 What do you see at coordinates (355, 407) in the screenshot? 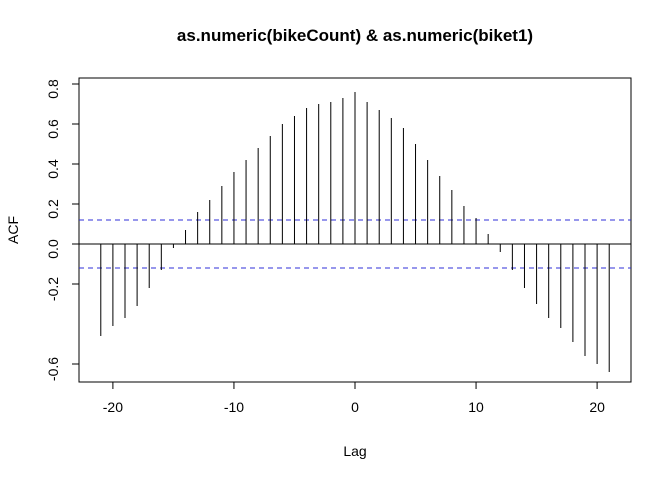
I see `x-tick-label: 0` at bounding box center [355, 407].